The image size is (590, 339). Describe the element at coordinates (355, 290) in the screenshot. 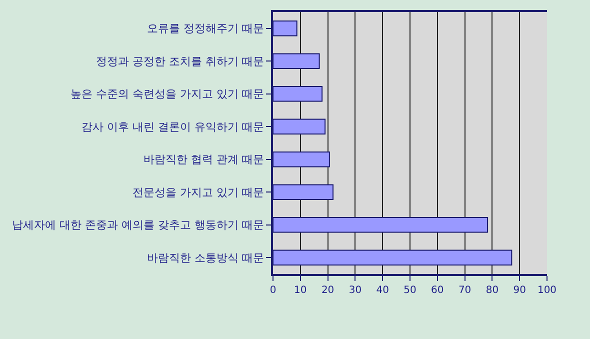

I see `x-tick-label: 30` at that location.